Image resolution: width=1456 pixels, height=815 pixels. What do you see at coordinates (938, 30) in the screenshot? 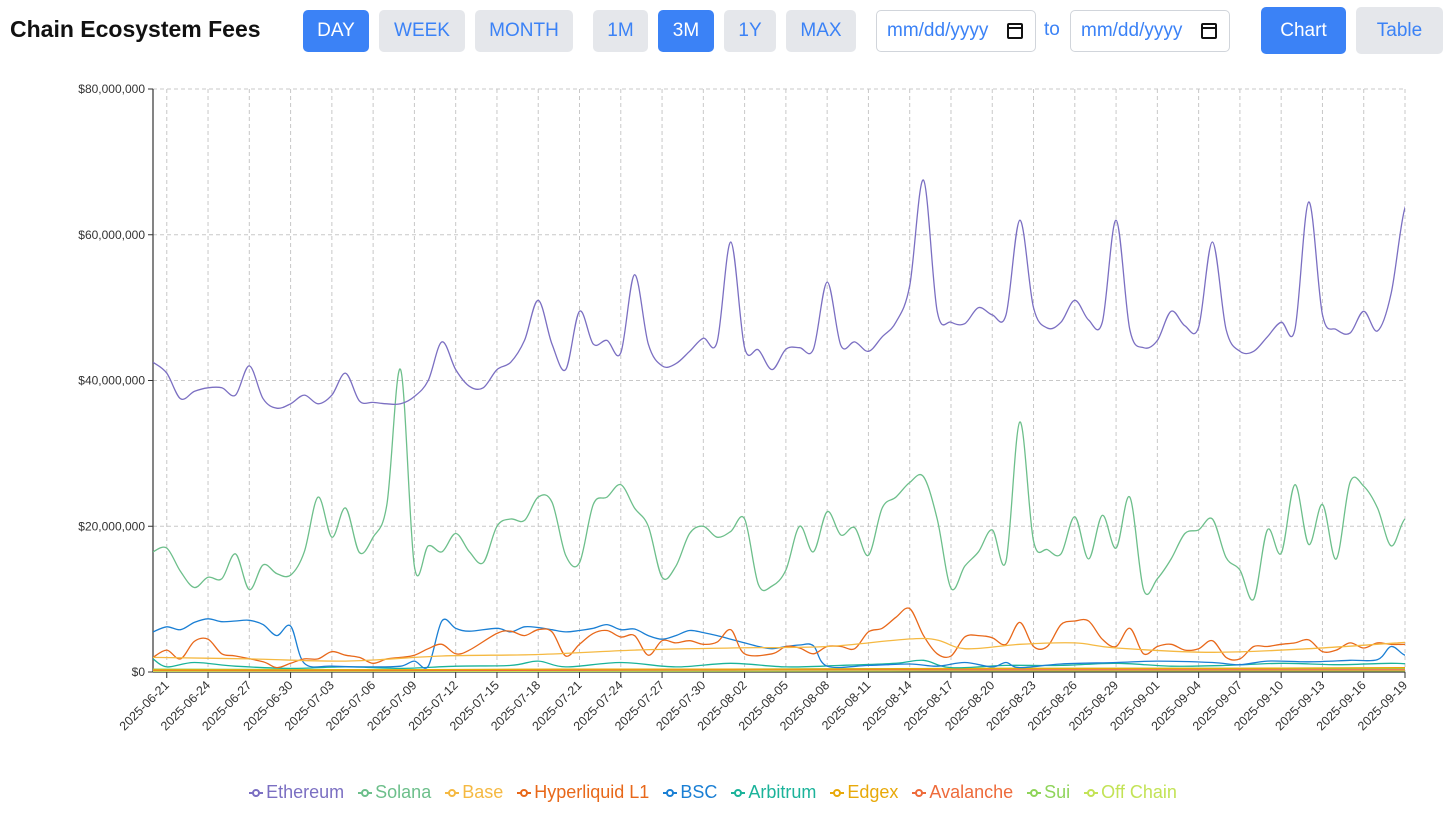
I see `date-from-placeholder: mm/dd/yyyy` at bounding box center [938, 30].